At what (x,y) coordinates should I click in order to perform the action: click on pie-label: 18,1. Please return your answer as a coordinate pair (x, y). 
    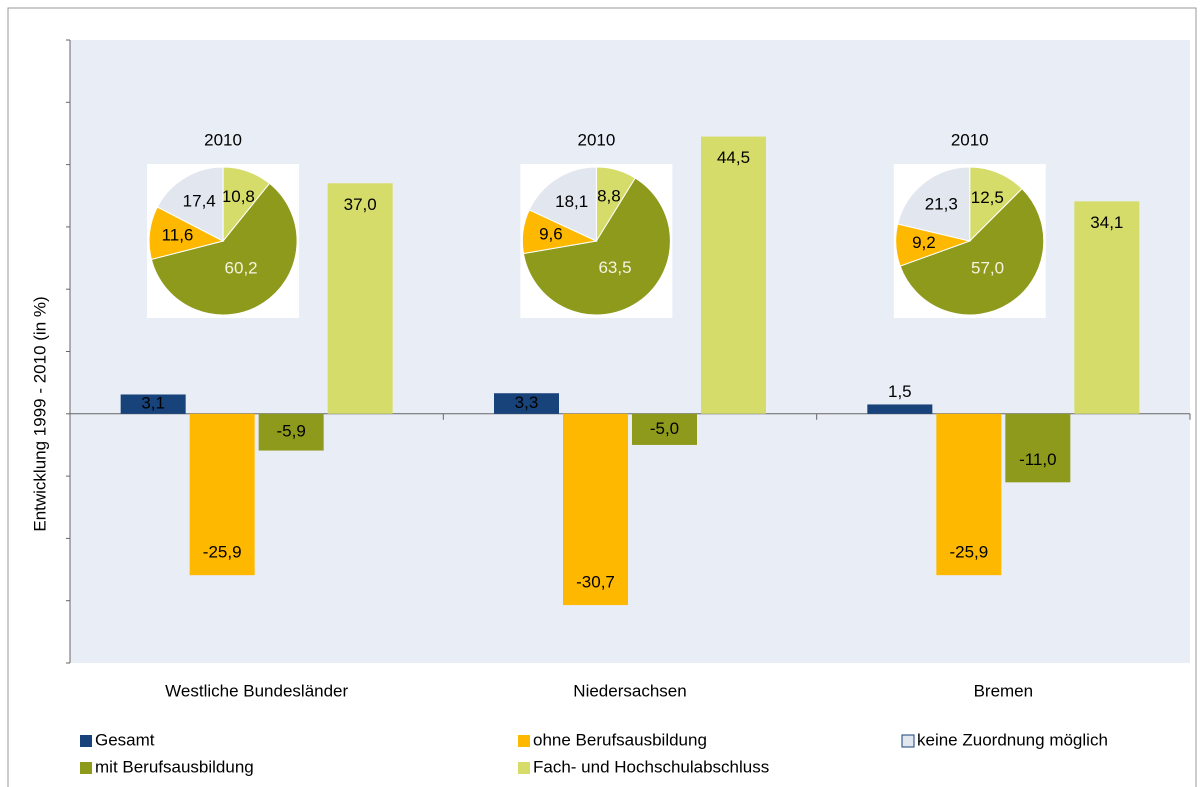
    Looking at the image, I should click on (571, 201).